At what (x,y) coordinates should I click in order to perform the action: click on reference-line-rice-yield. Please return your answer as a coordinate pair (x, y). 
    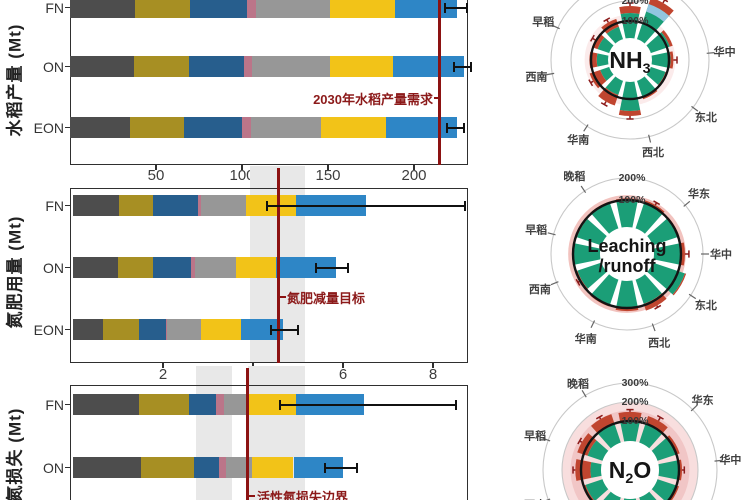
    Looking at the image, I should click on (440, 82).